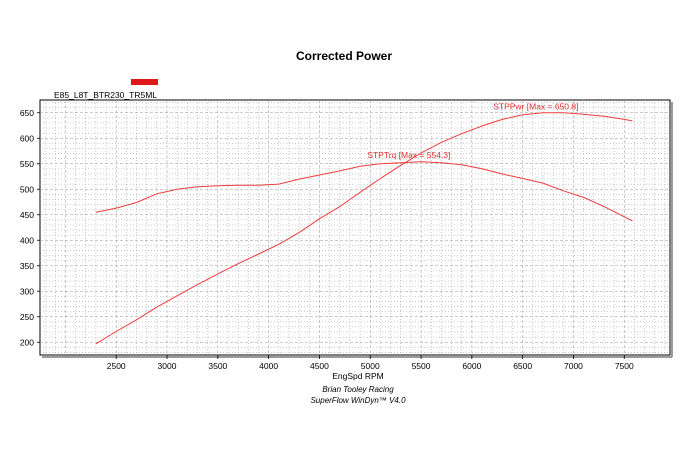 This screenshot has width=688, height=459. What do you see at coordinates (370, 366) in the screenshot?
I see `x-tick-label: 5000` at bounding box center [370, 366].